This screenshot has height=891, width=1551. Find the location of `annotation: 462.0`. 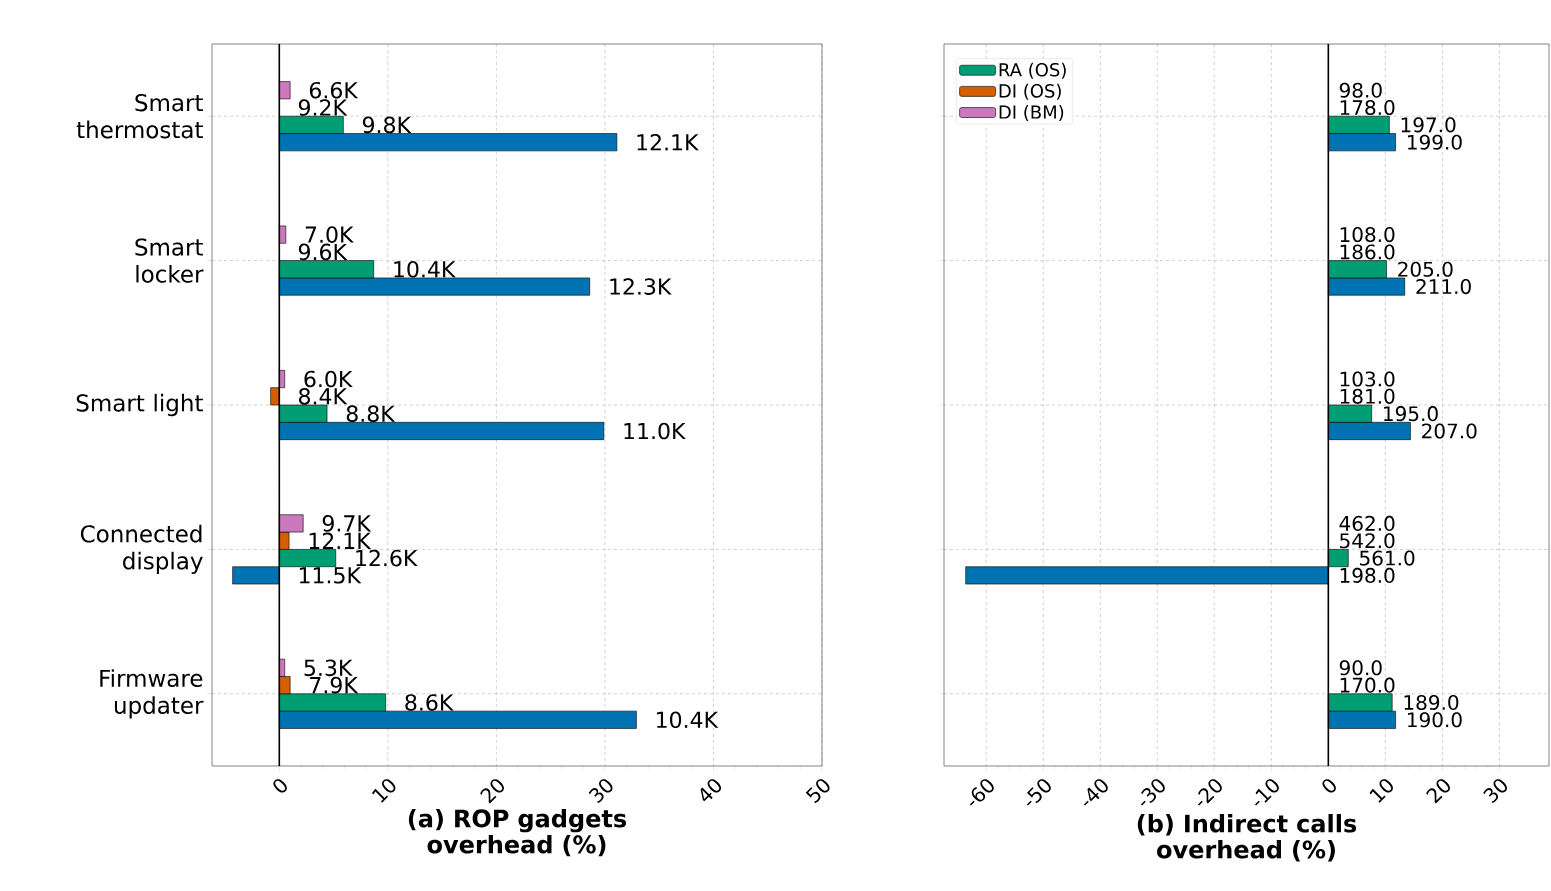

annotation: 462.0 is located at coordinates (1367, 523).